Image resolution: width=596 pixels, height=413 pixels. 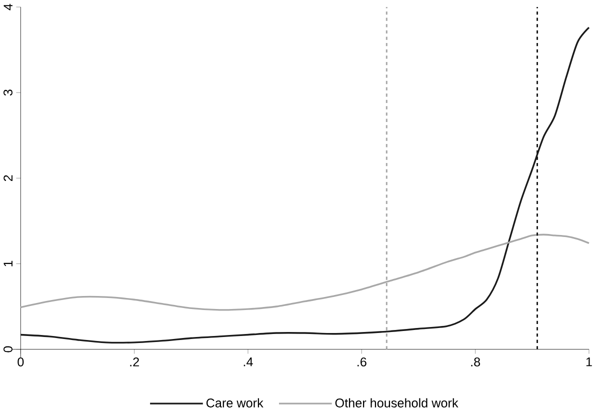 I want to click on y-tick-label: 3, so click(x=8, y=93).